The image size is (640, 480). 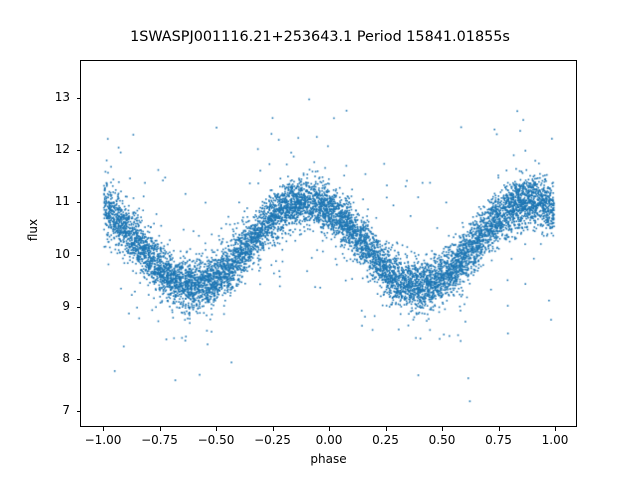 What do you see at coordinates (66, 410) in the screenshot?
I see `y-tick-label: 7` at bounding box center [66, 410].